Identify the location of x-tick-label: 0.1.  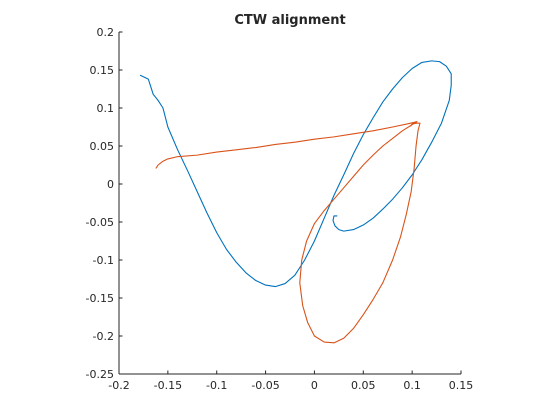
(412, 385).